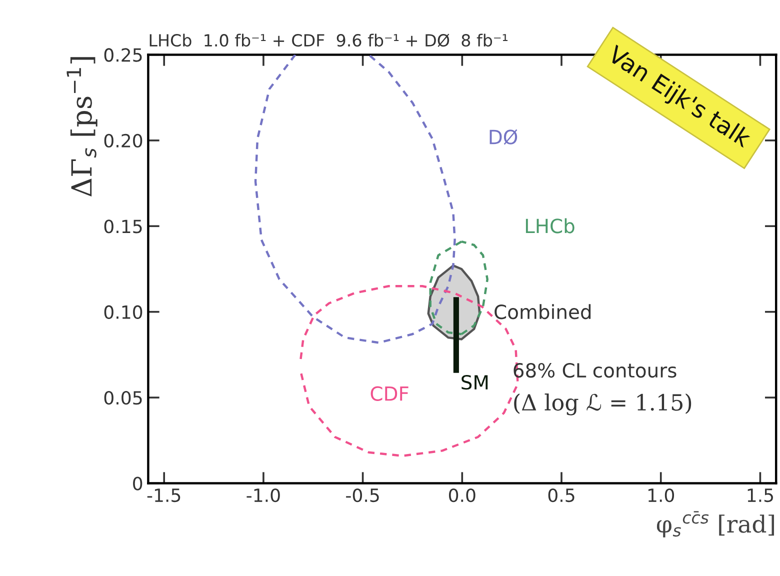  Describe the element at coordinates (137, 483) in the screenshot. I see `y-tick-label: 0` at that location.